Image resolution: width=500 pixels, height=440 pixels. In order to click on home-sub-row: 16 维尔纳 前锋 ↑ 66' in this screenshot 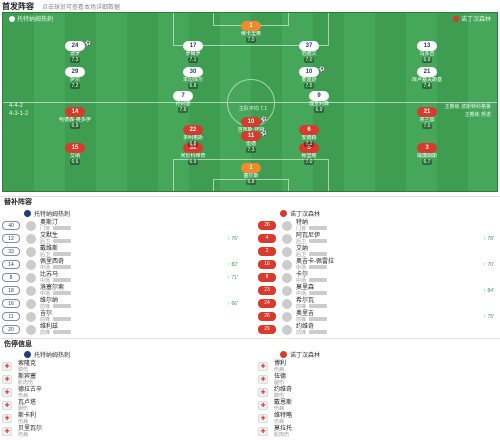, I will do `click(122, 303)`.